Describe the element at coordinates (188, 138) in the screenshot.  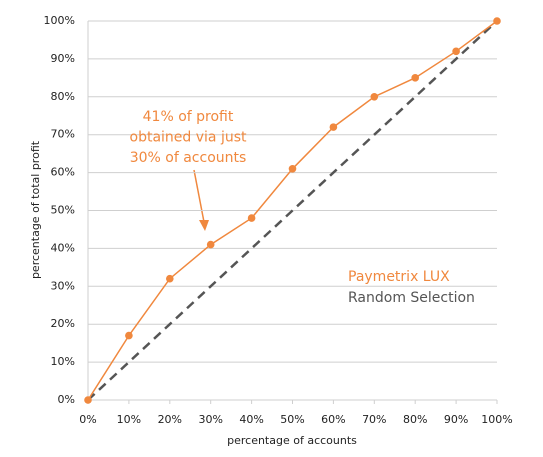
I see `annotation-text: obtained via just` at that location.